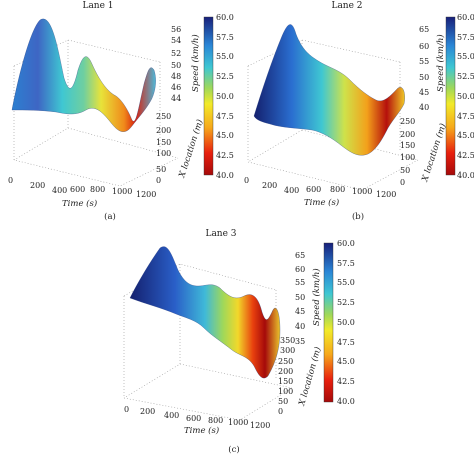 The height and width of the screenshot is (462, 474). Describe the element at coordinates (386, 194) in the screenshot. I see `panel-b-x-tick: 1200` at that location.